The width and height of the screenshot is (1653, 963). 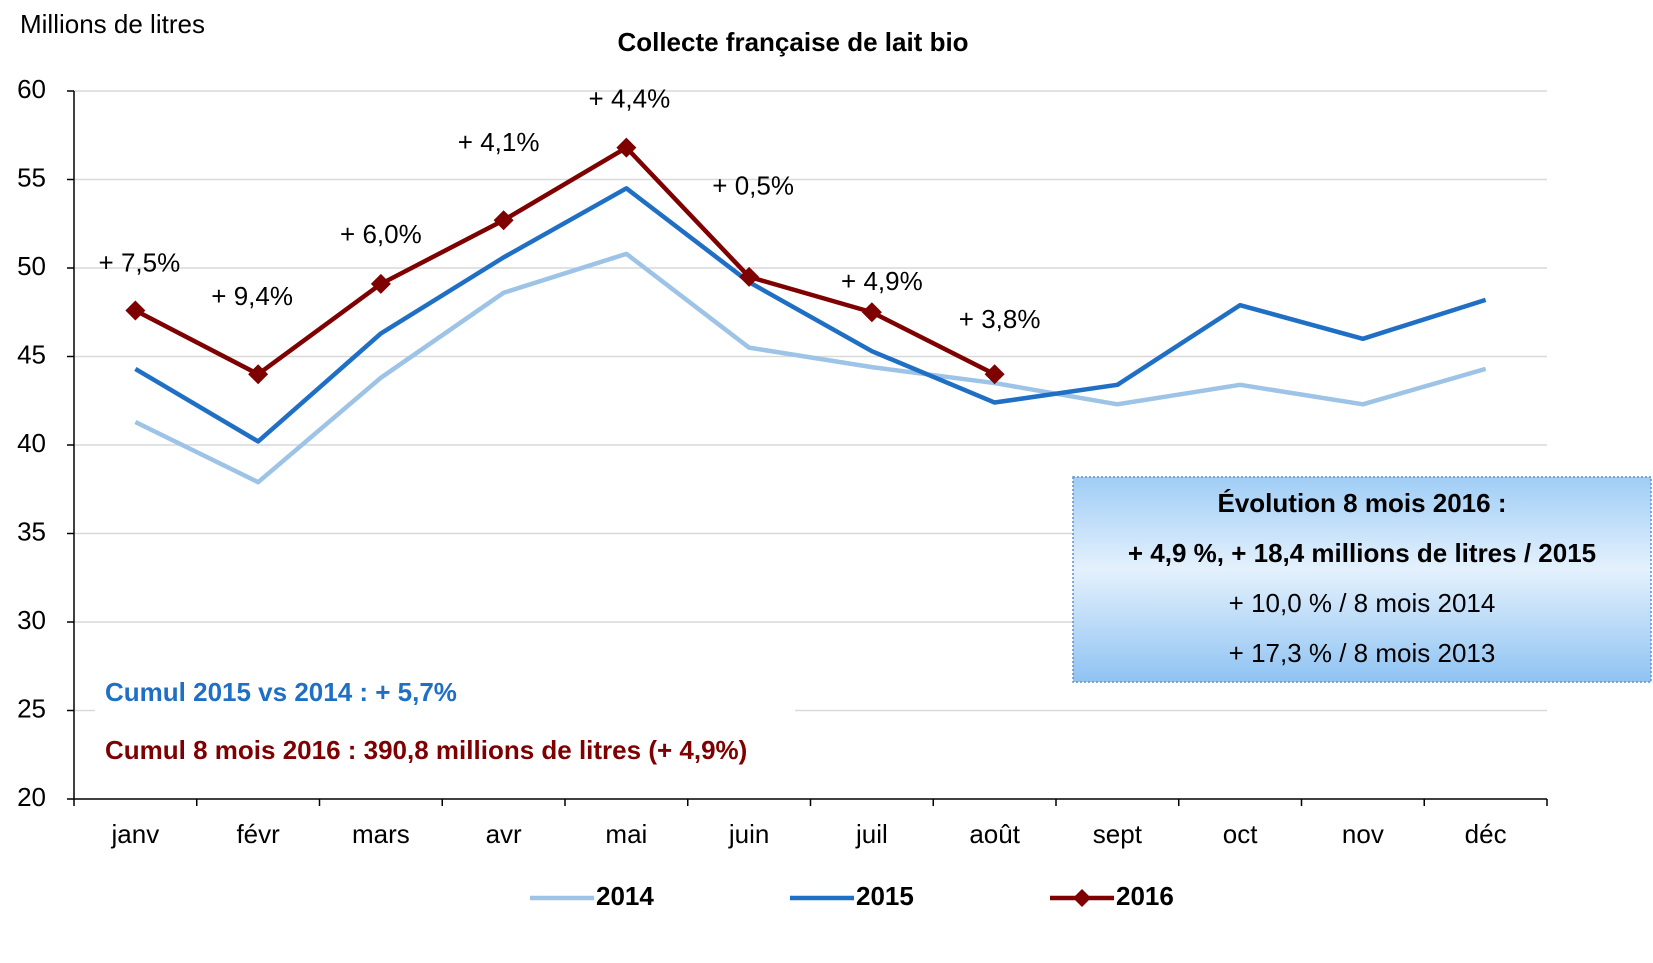 I want to click on series-line, so click(x=565, y=261).